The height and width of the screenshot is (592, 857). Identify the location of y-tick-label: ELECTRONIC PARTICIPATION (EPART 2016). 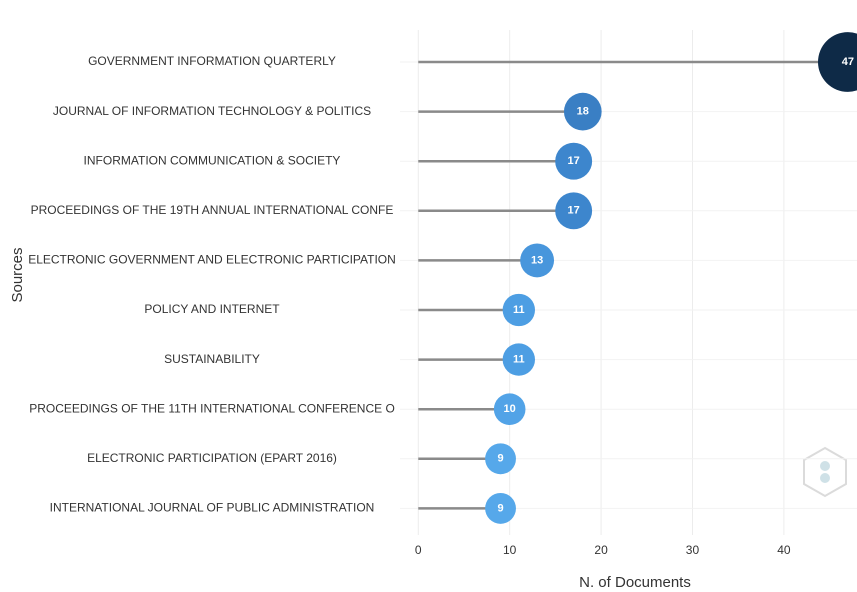
(212, 458).